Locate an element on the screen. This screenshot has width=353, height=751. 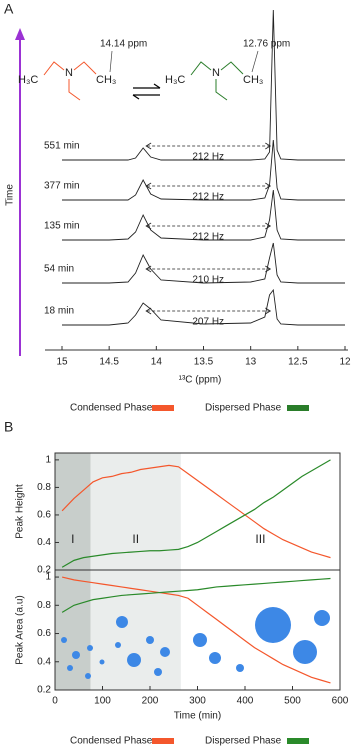
panel-label: B is located at coordinates (8, 427).